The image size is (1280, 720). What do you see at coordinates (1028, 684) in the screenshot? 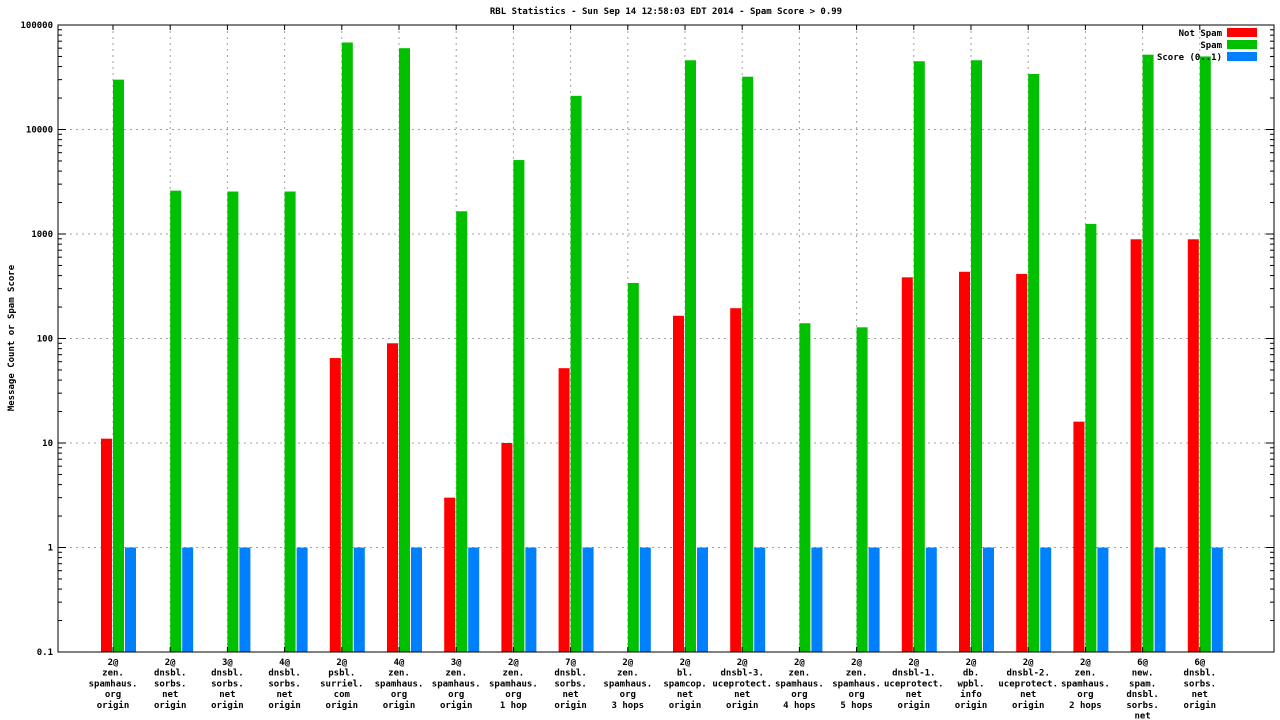
I see `x-tick-label: 2@ dnsbl-2. uceprotect. net origin` at bounding box center [1028, 684].